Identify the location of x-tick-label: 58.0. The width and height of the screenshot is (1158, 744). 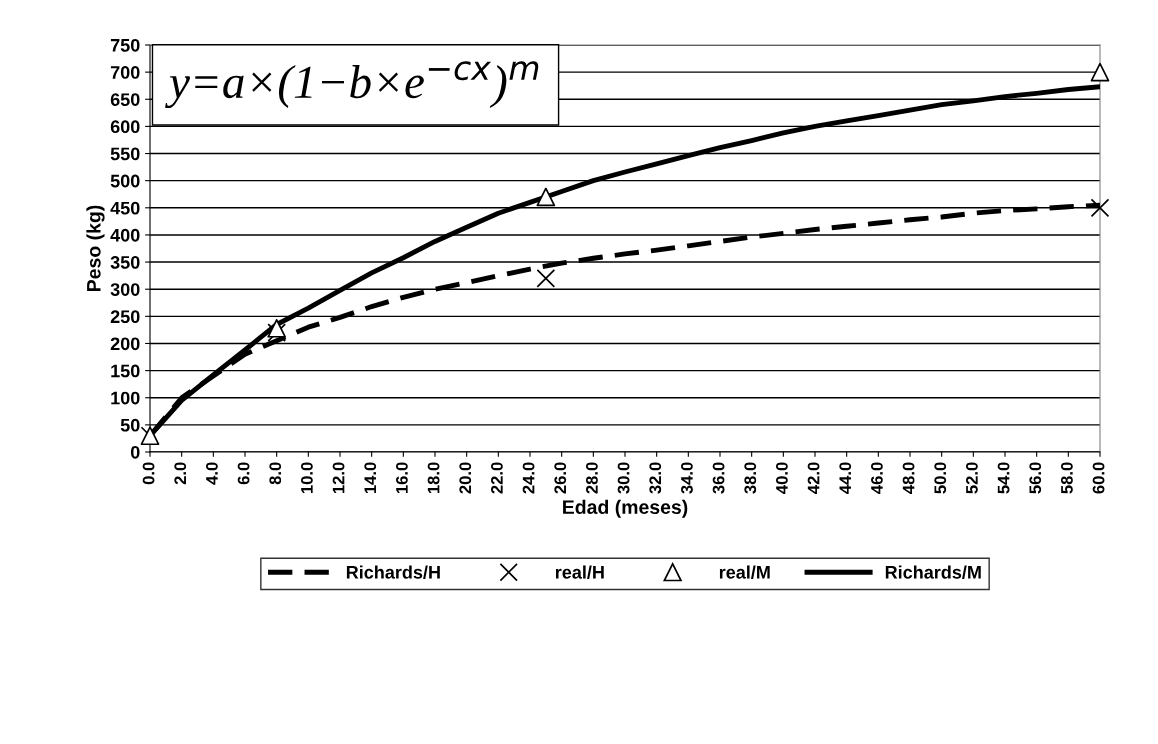
(1067, 478).